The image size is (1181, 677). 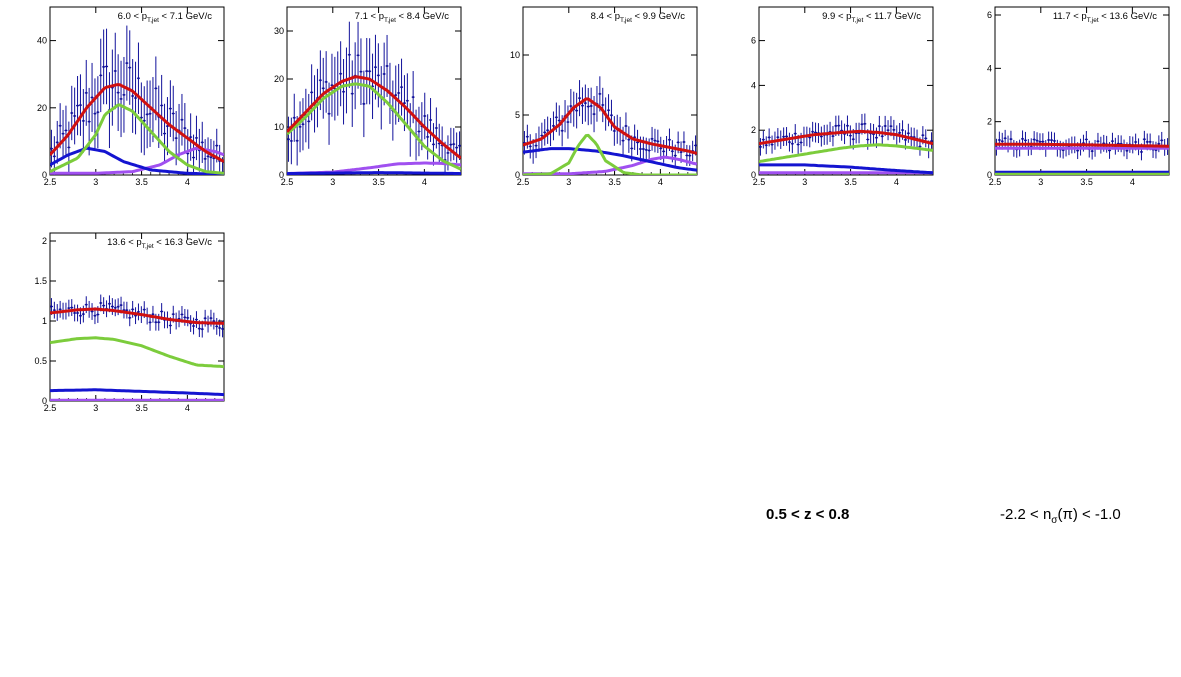 I want to click on y-tick-label: 1.5, so click(x=40, y=281).